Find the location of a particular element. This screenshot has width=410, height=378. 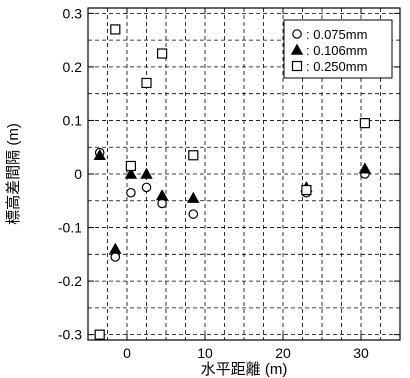

y-tick-label: -0.2 is located at coordinates (70, 281).